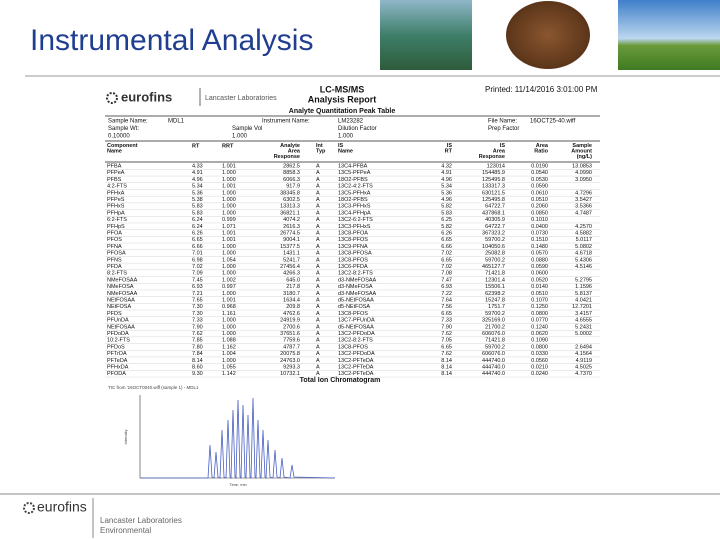 Image resolution: width=720 pixels, height=540 pixels. Describe the element at coordinates (539, 166) in the screenshot. I see `cell: 0.0190` at that location.